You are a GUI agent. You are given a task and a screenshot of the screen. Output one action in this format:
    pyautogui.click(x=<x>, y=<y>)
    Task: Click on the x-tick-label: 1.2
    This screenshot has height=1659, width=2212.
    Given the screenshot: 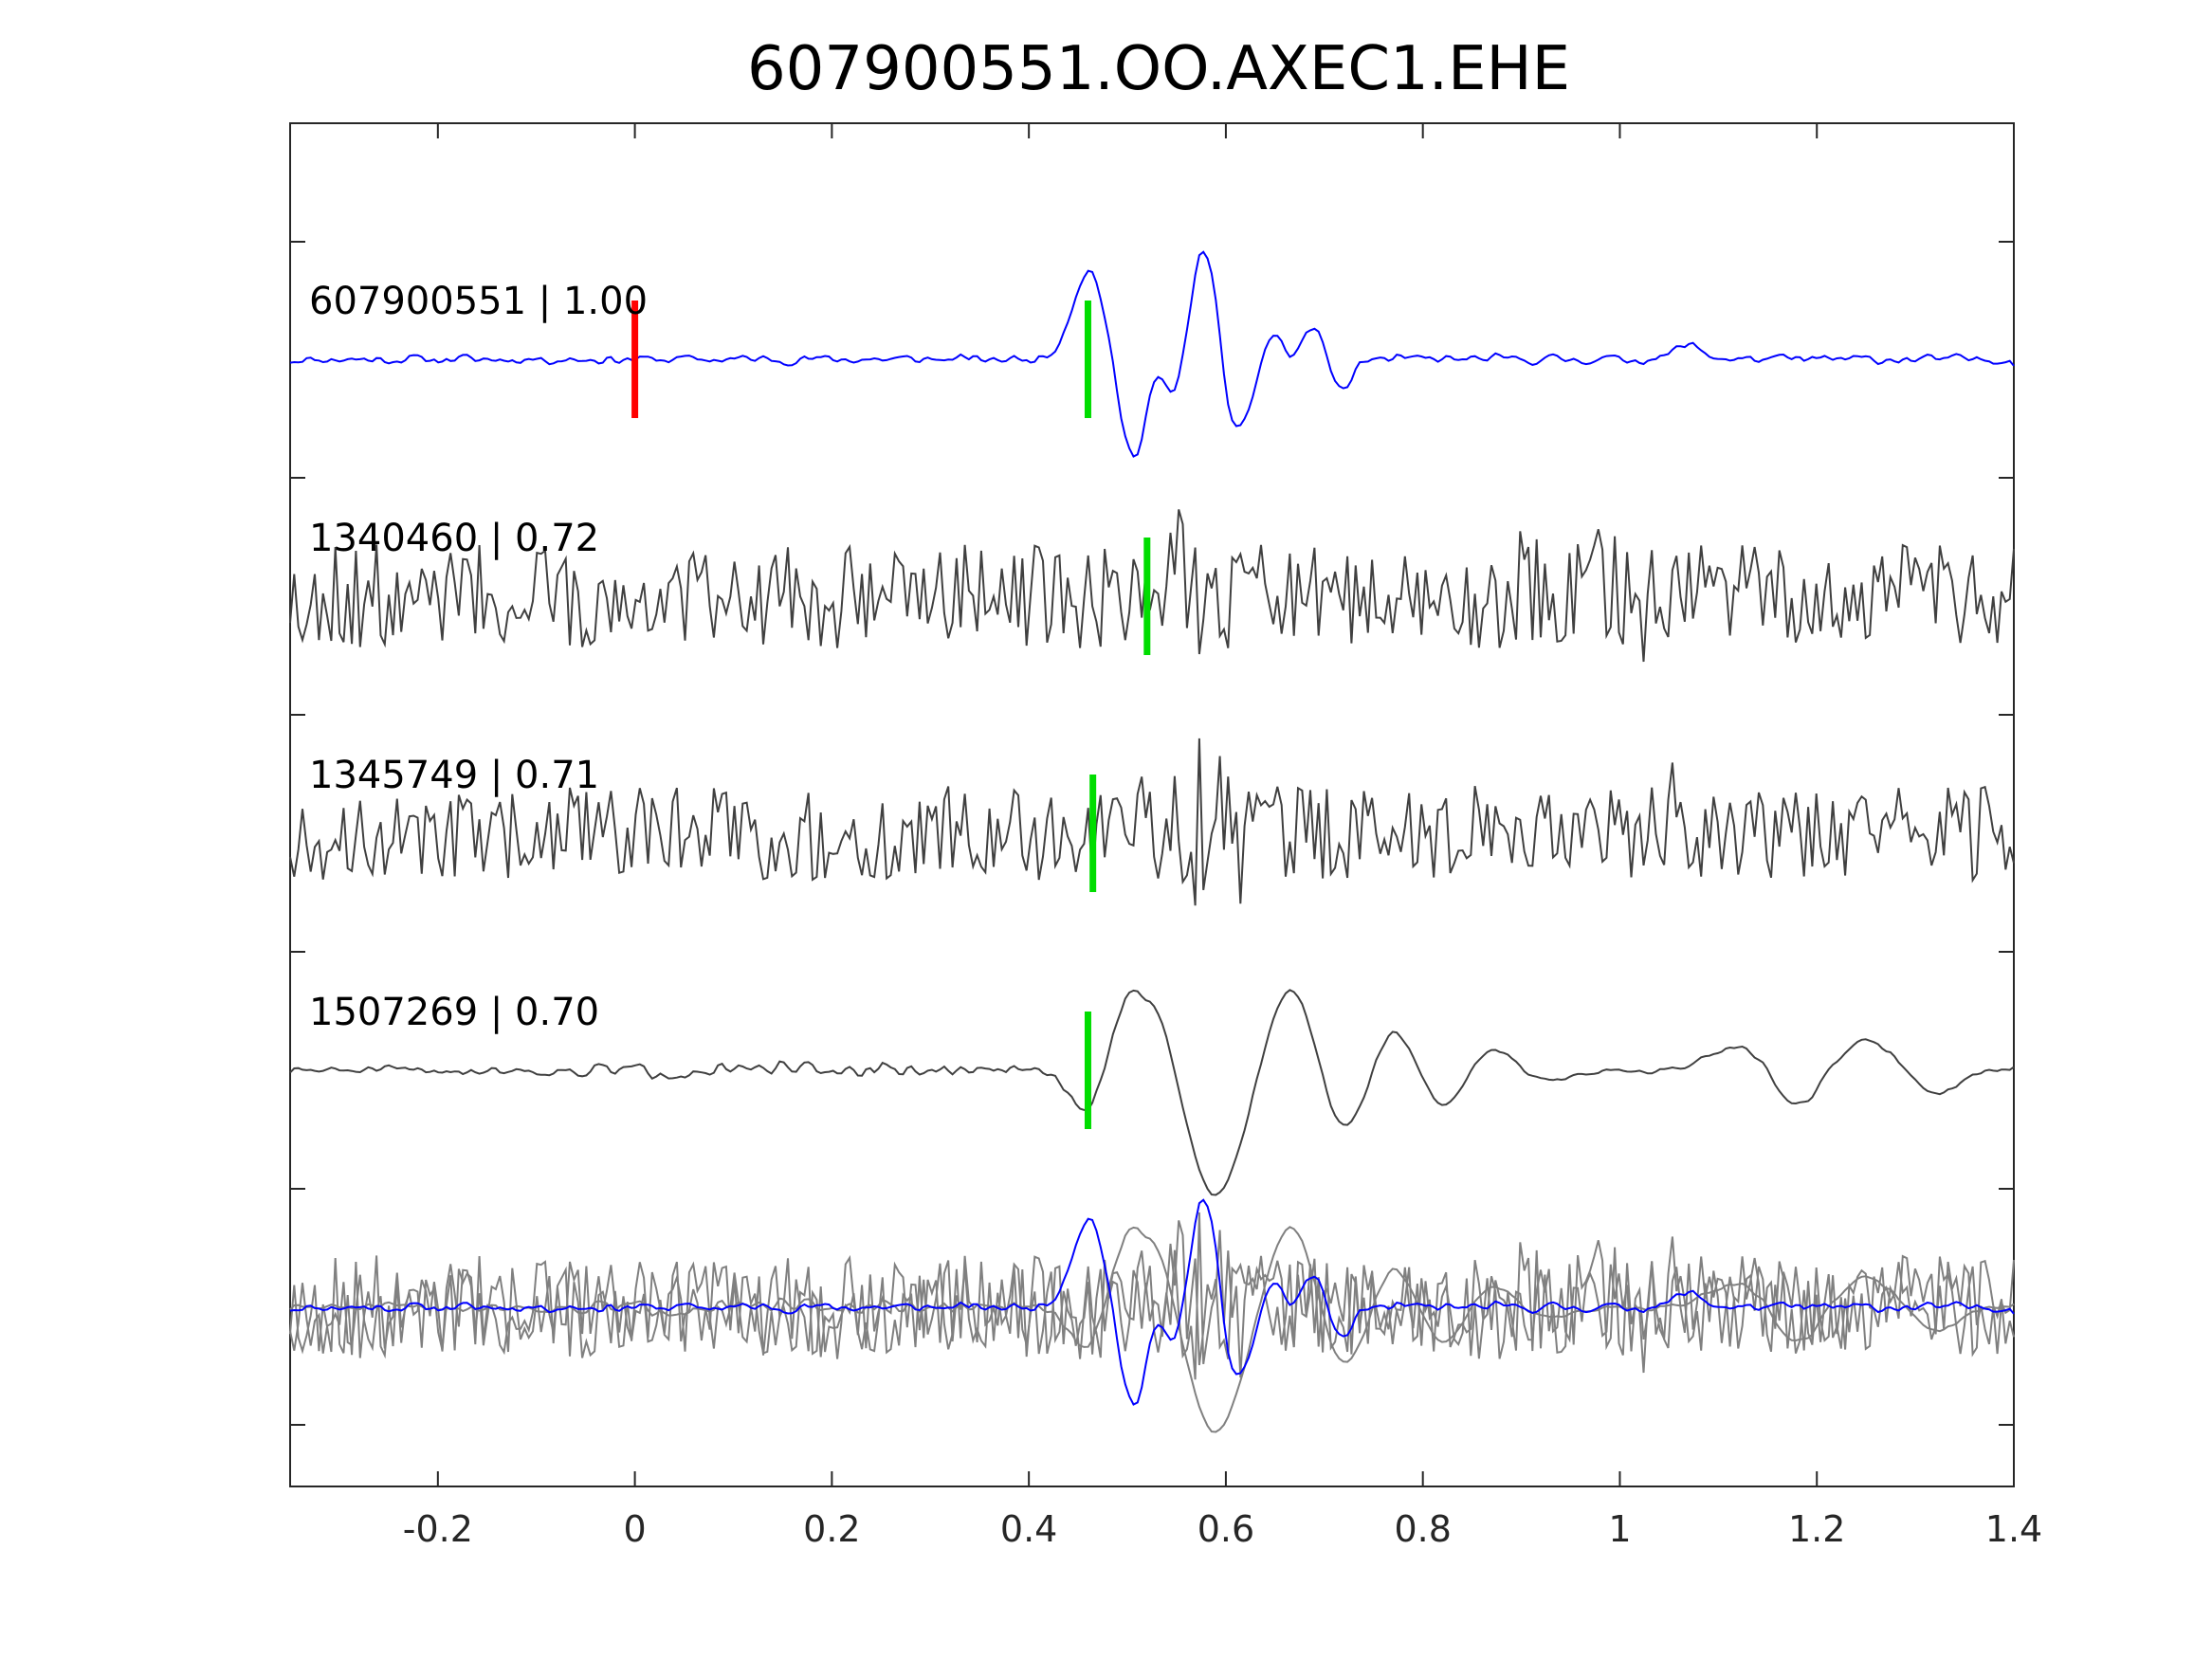 What is the action you would take?
    pyautogui.click(x=1816, y=1529)
    